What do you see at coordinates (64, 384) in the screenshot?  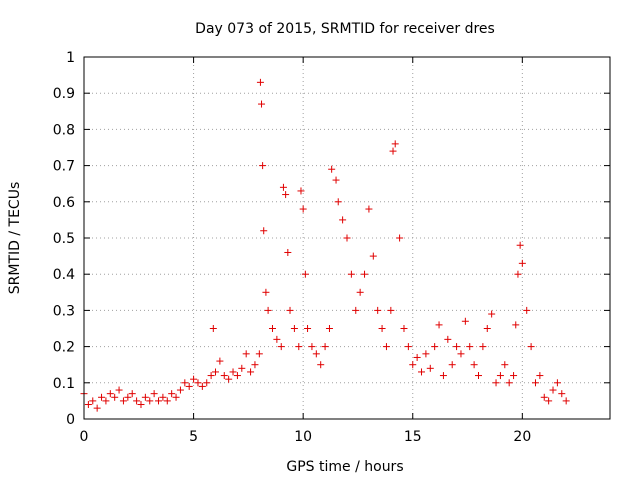 I see `y-tick-label: 0.1` at bounding box center [64, 384].